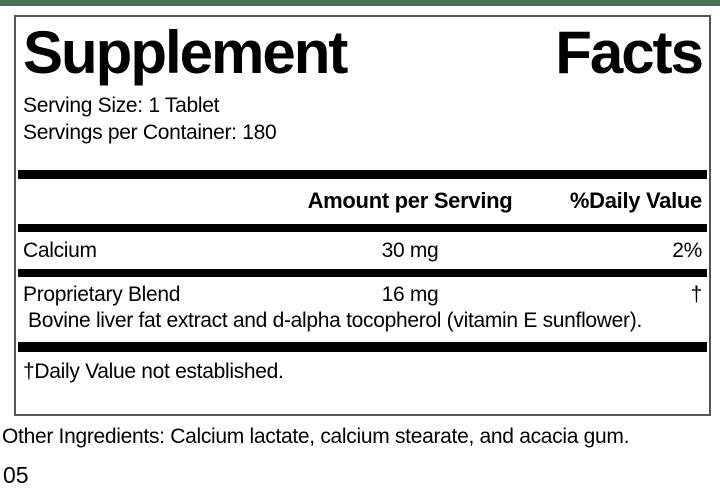 This screenshot has width=720, height=500. I want to click on servings-per-container: Servings per Container: 180, so click(150, 132).